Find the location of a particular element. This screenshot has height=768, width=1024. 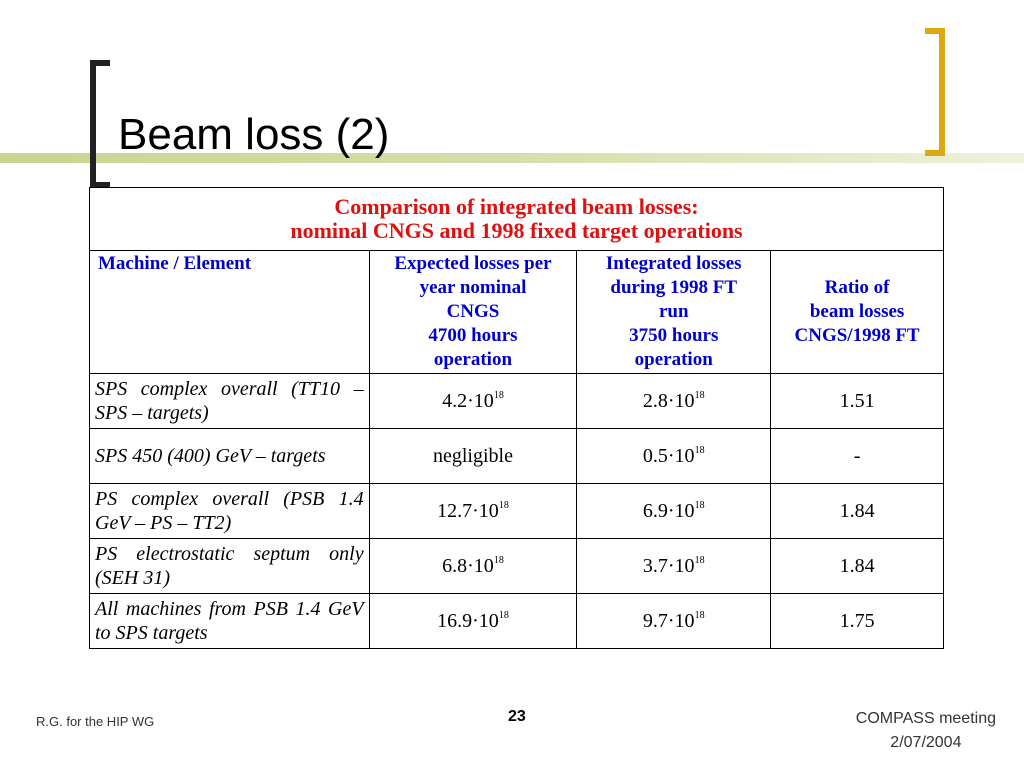

value-cell: 0.5·1018 is located at coordinates (674, 456).